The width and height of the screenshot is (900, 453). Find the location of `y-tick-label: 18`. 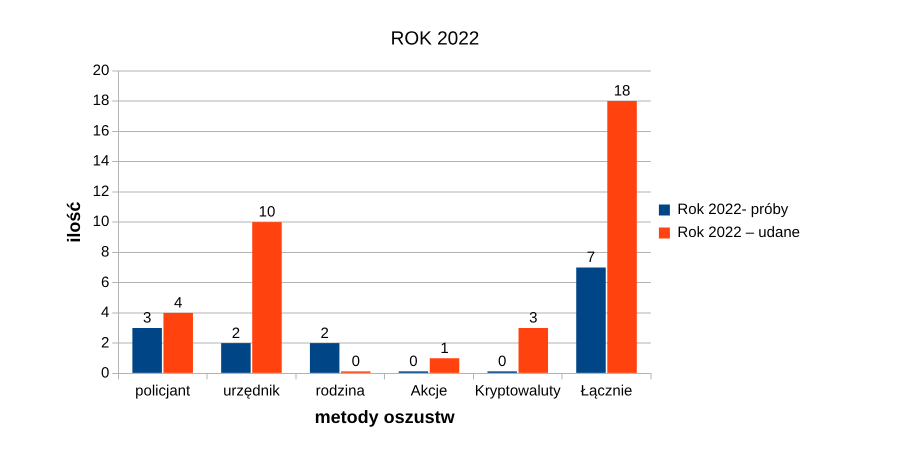

y-tick-label: 18 is located at coordinates (101, 101).